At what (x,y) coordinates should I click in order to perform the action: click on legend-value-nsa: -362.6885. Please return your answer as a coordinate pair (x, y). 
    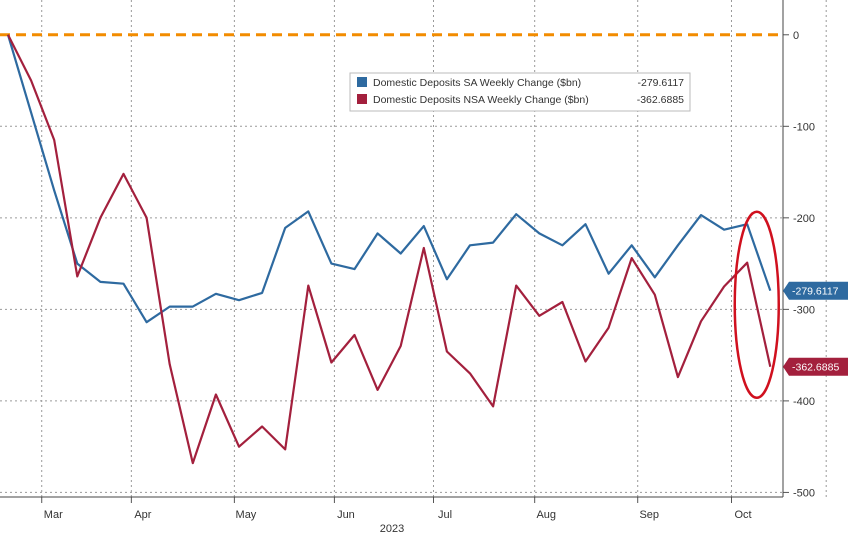
    Looking at the image, I should click on (660, 100).